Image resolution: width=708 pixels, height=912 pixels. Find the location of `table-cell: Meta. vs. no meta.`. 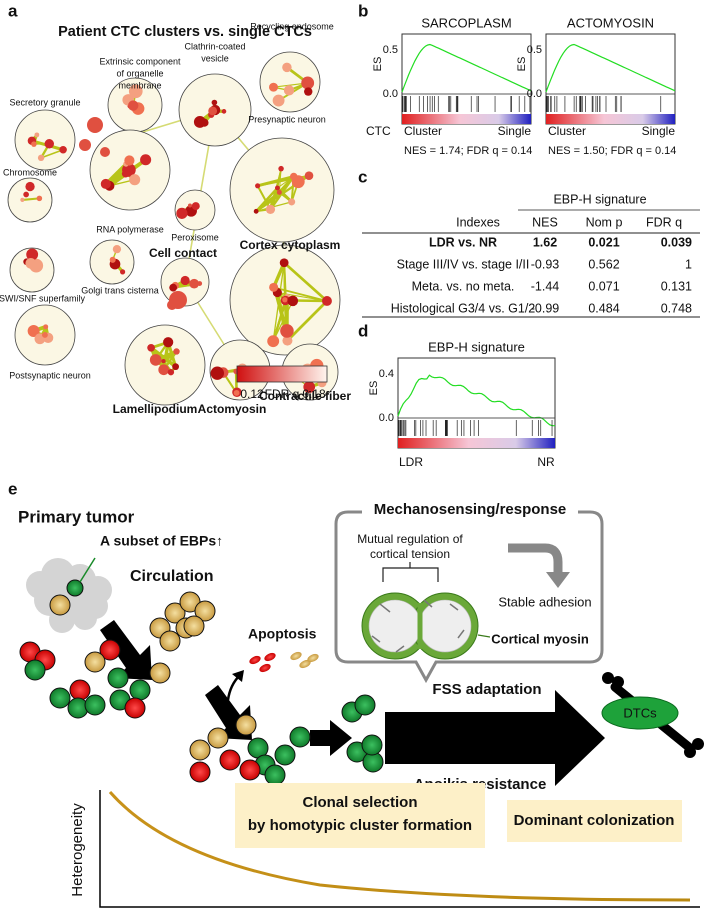

table-cell: Meta. vs. no meta. is located at coordinates (463, 286).